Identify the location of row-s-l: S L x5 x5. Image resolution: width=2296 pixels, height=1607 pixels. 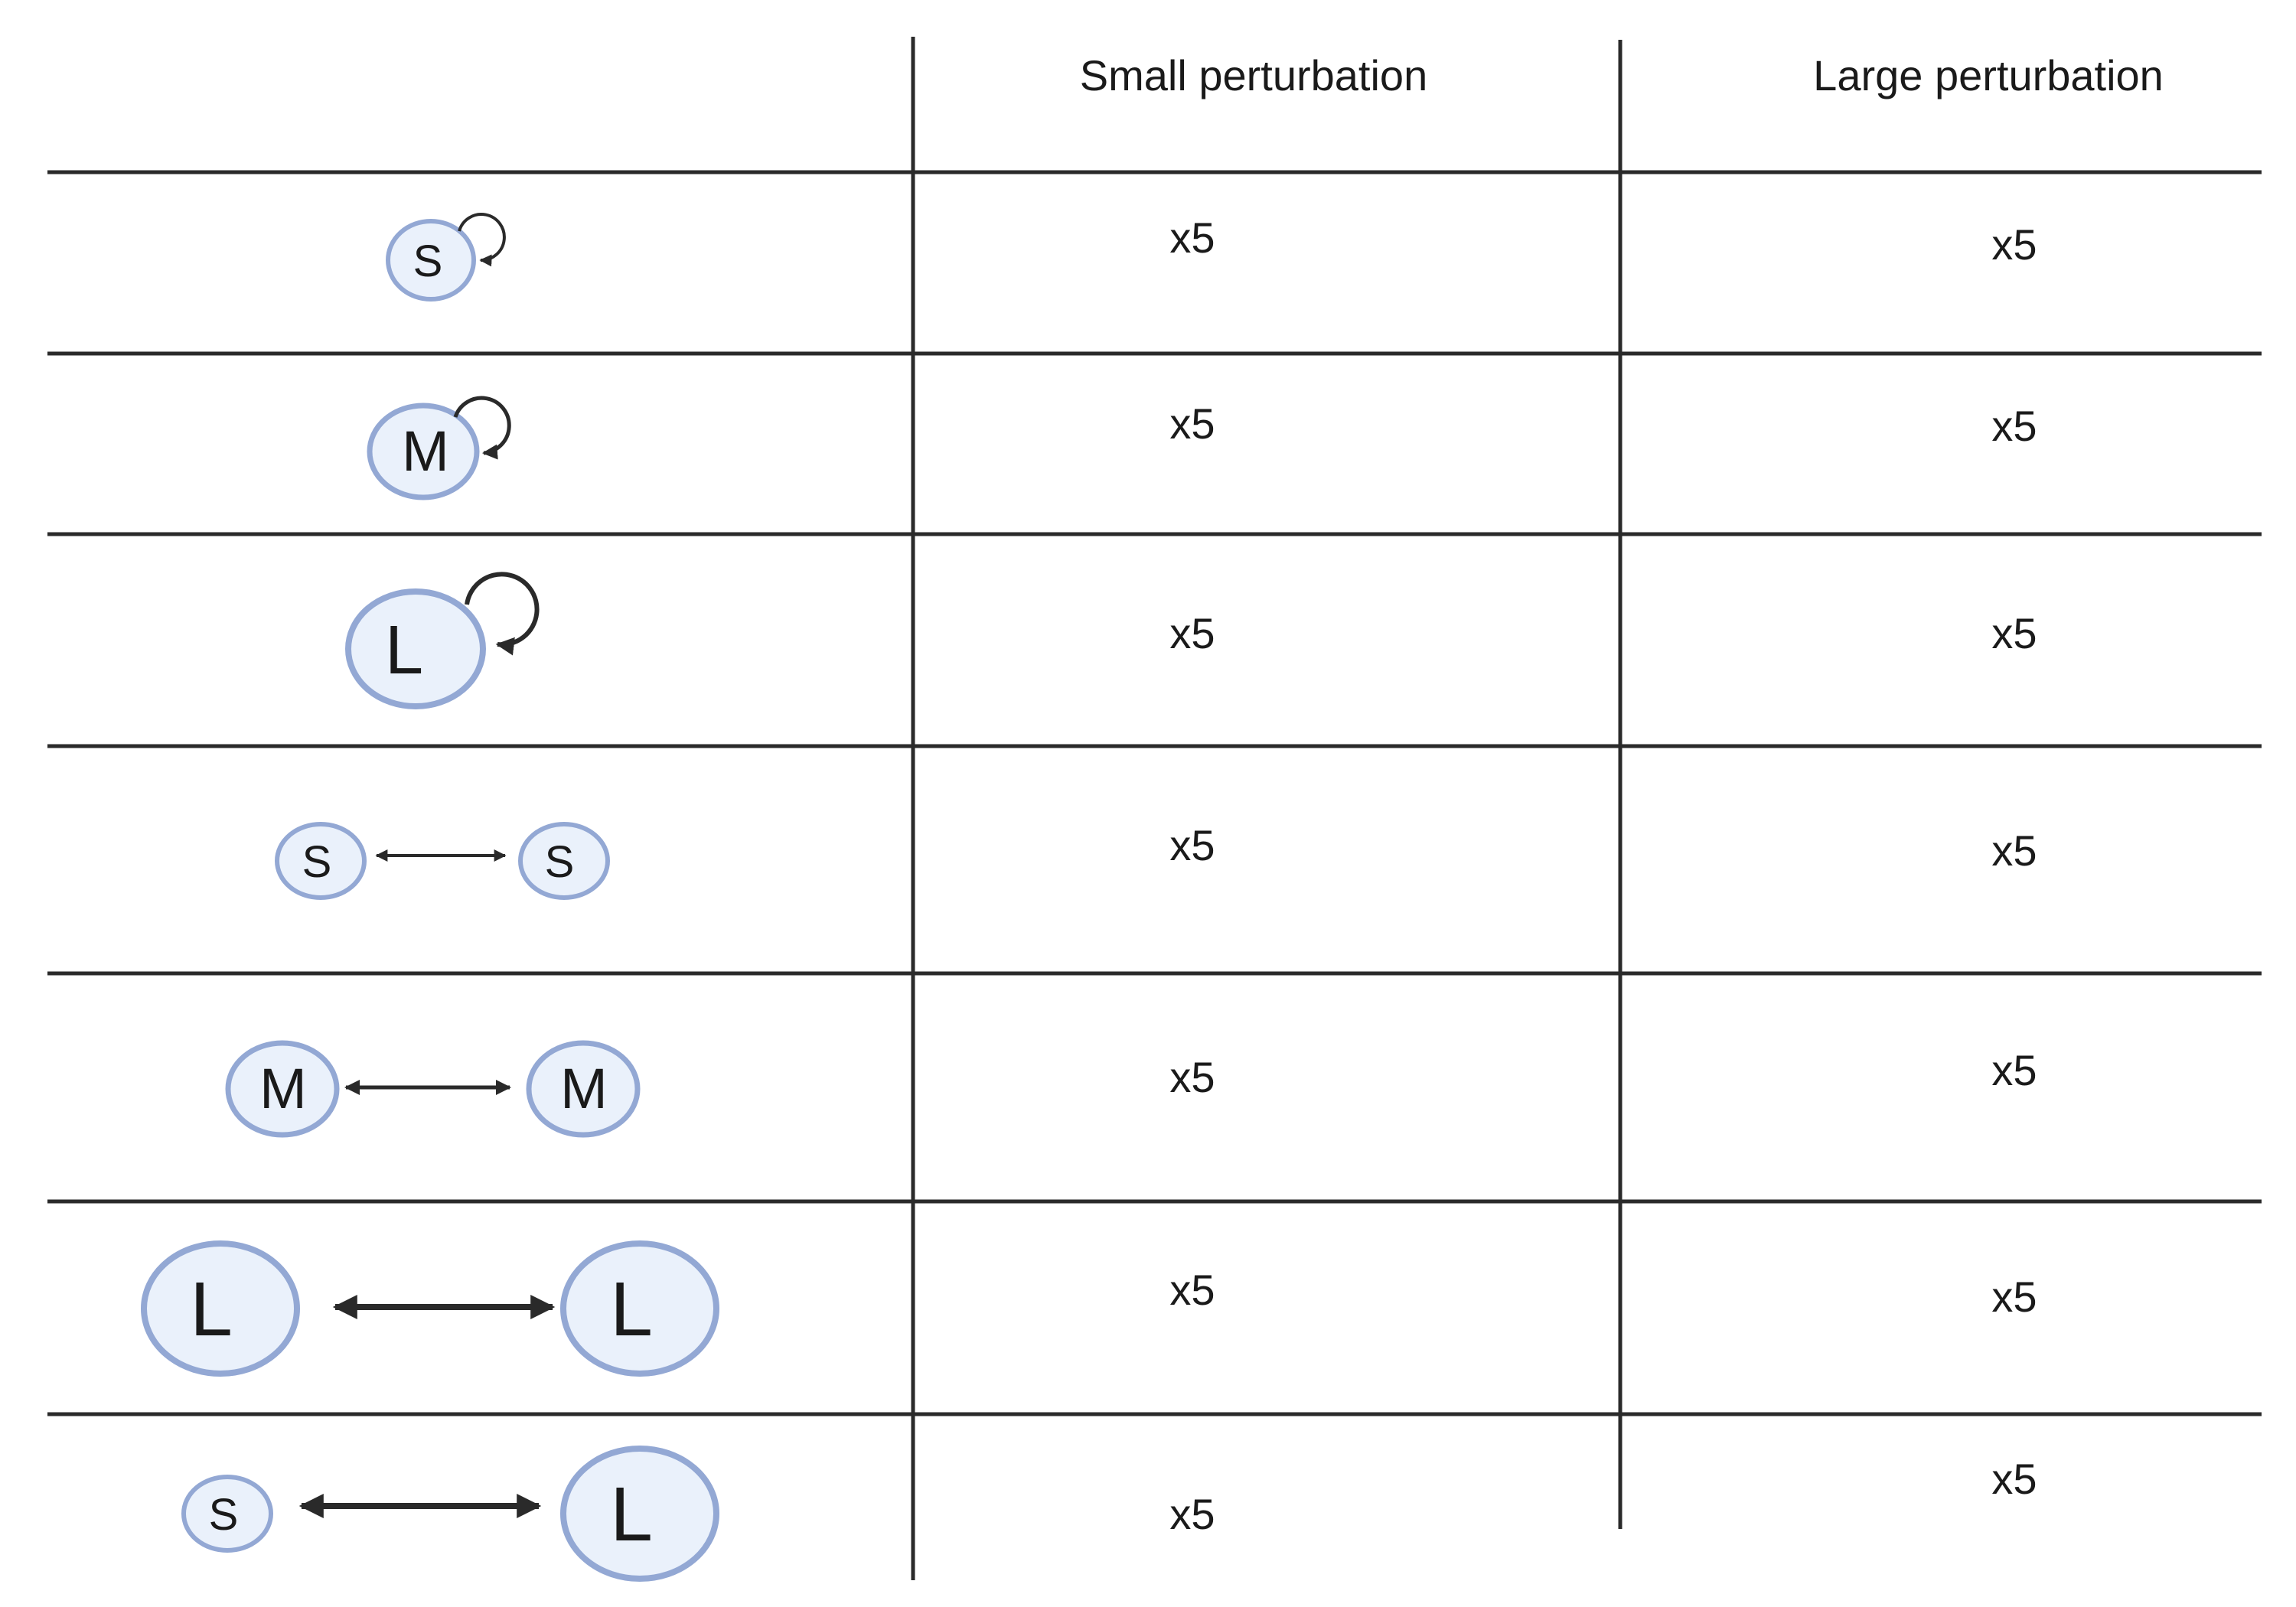
(1109, 1514).